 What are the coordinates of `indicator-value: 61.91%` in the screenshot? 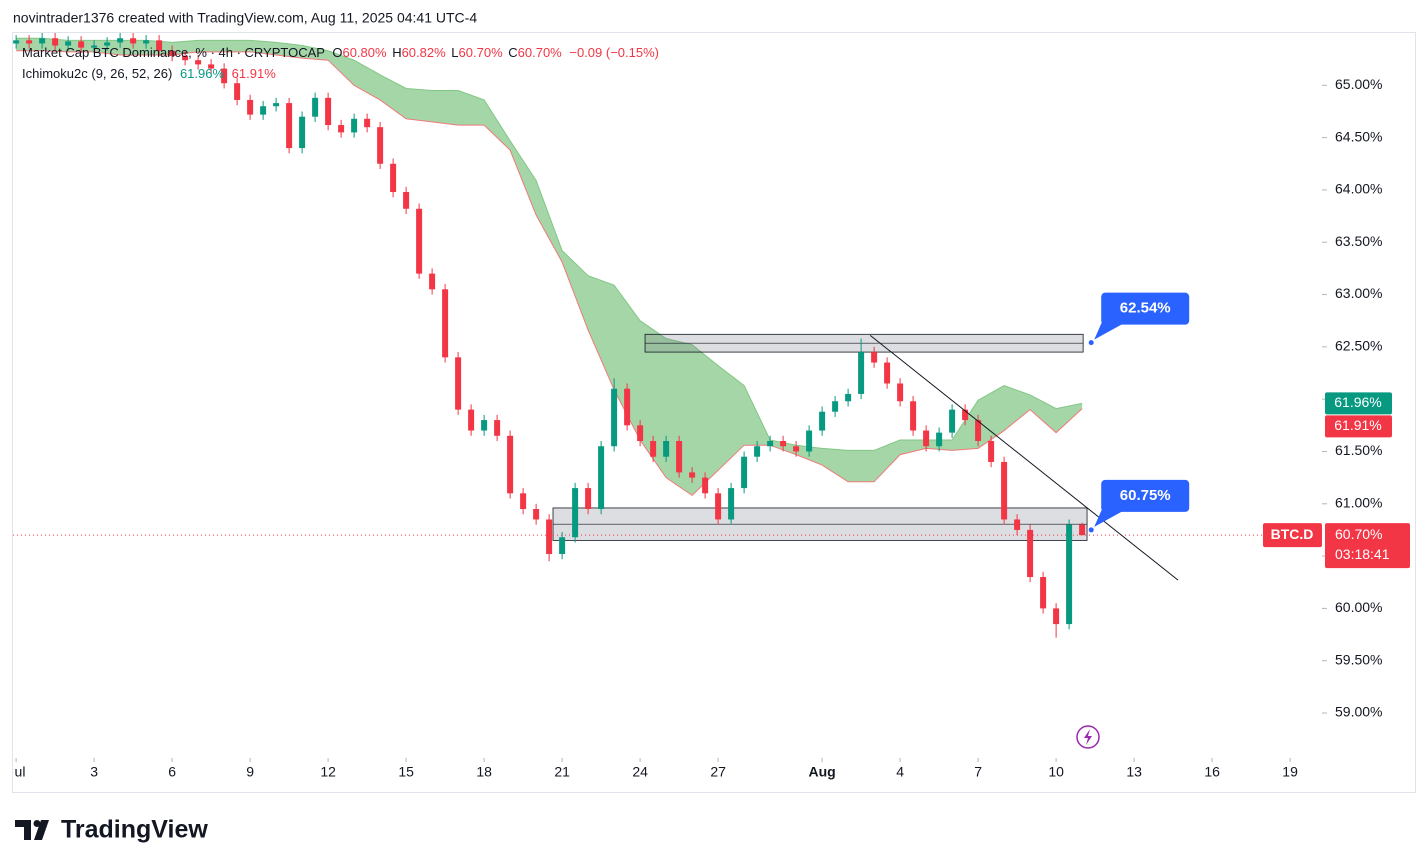 It's located at (254, 73).